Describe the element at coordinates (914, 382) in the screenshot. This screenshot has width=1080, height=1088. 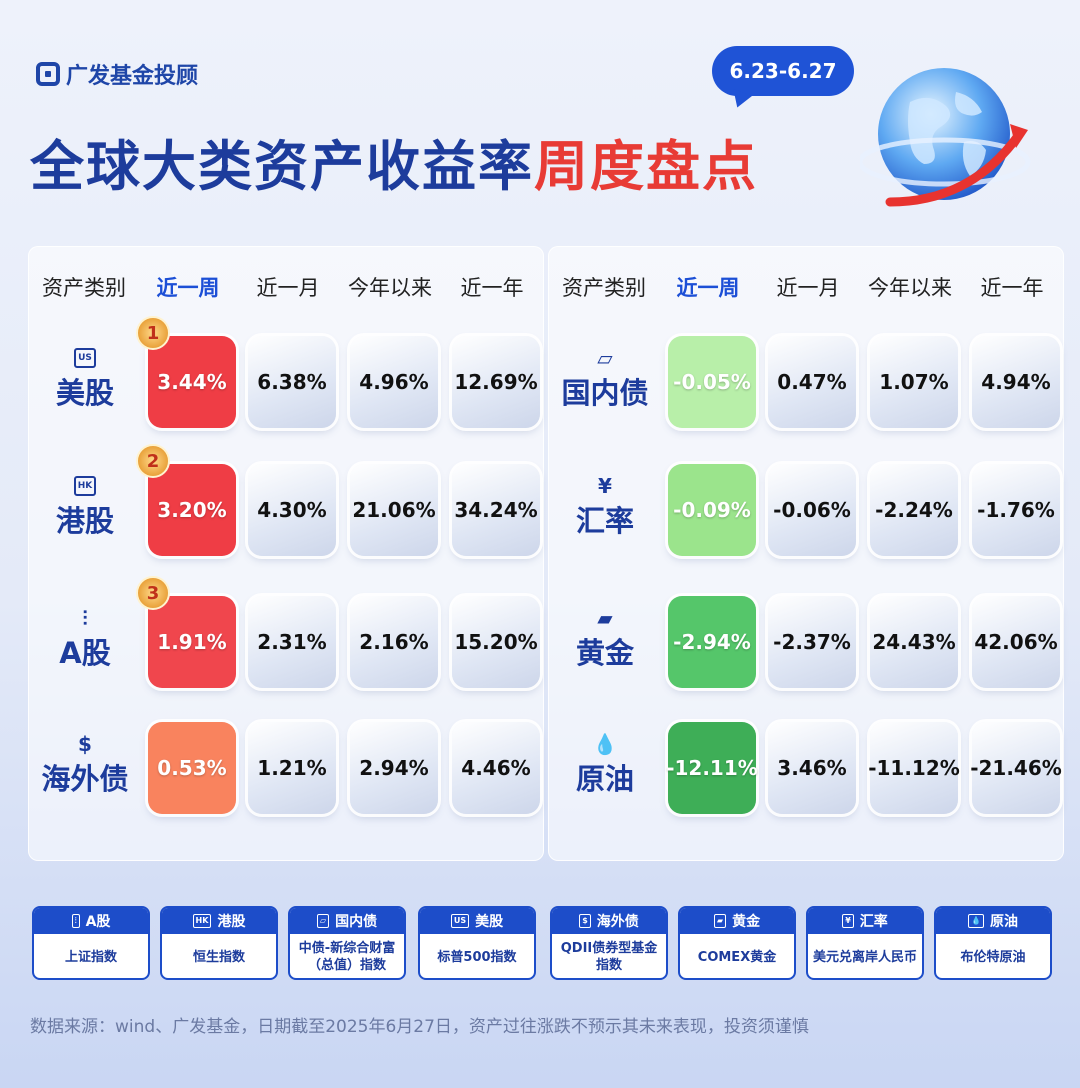
I see `right_rows-value-cell: 1.07%` at that location.